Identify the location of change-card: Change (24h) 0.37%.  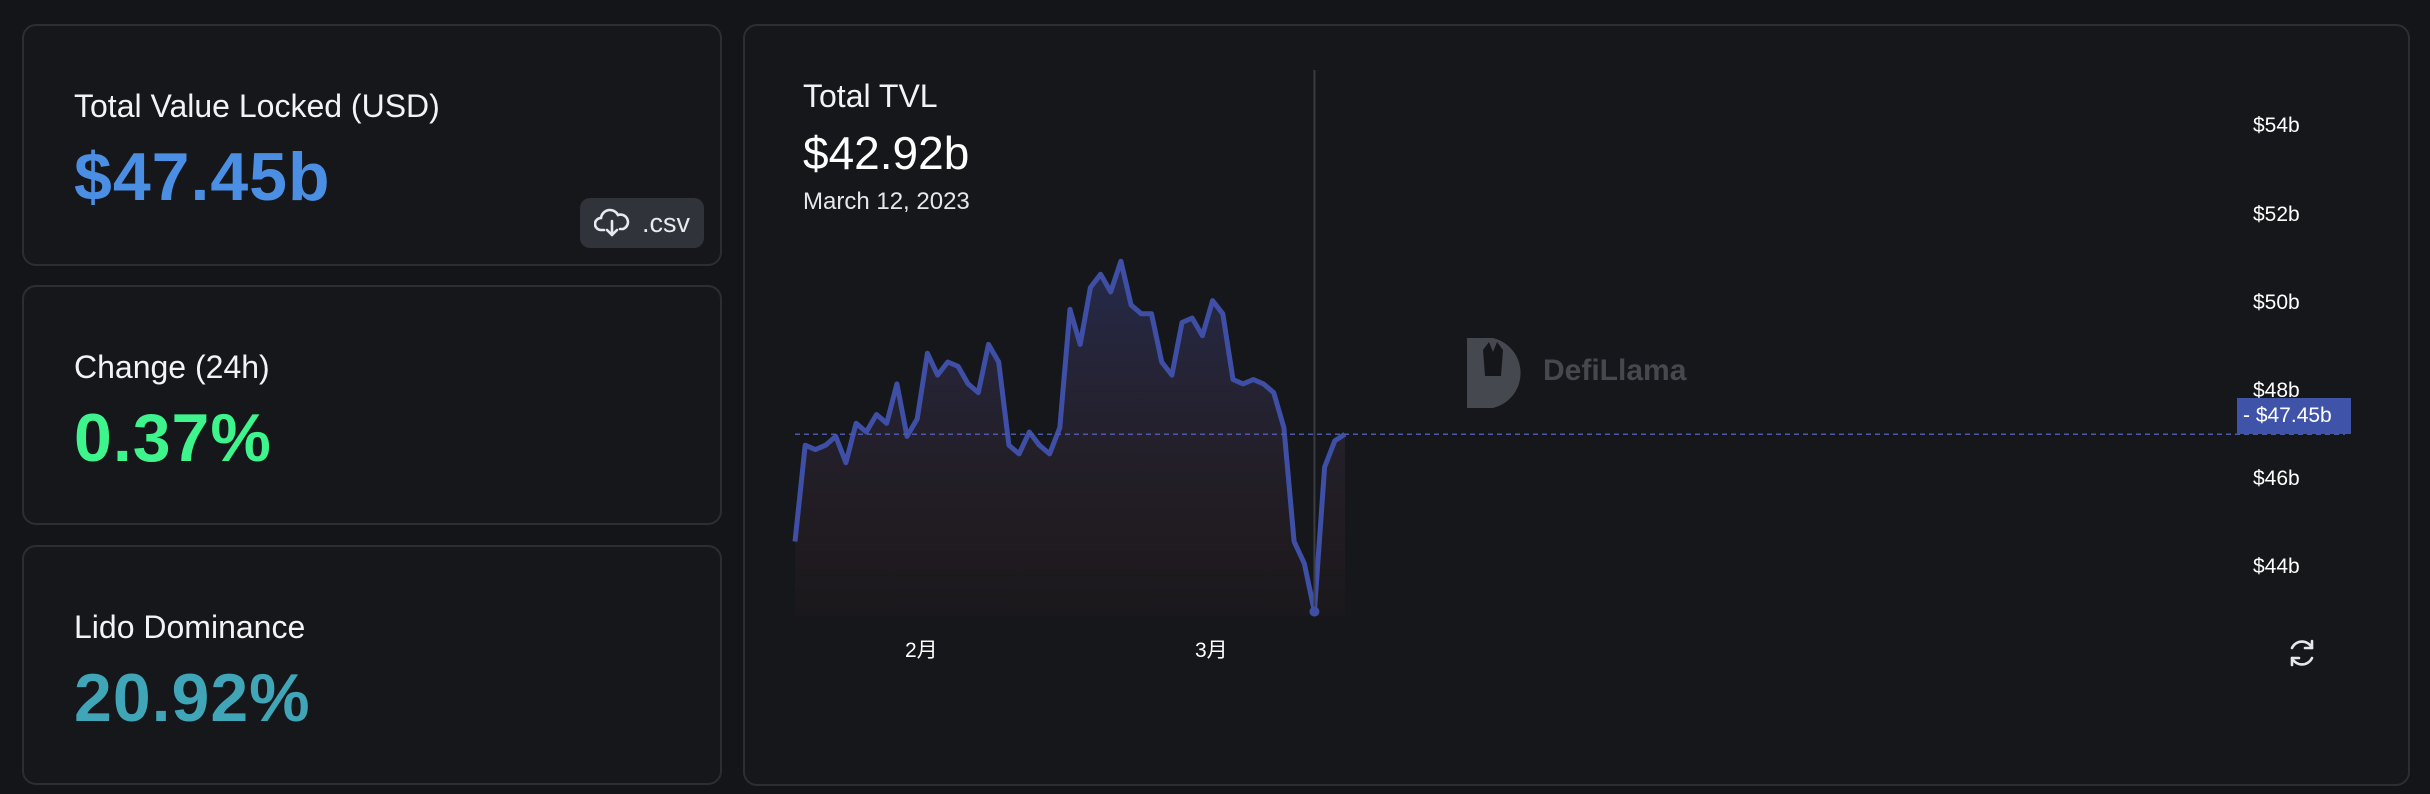
(372, 405).